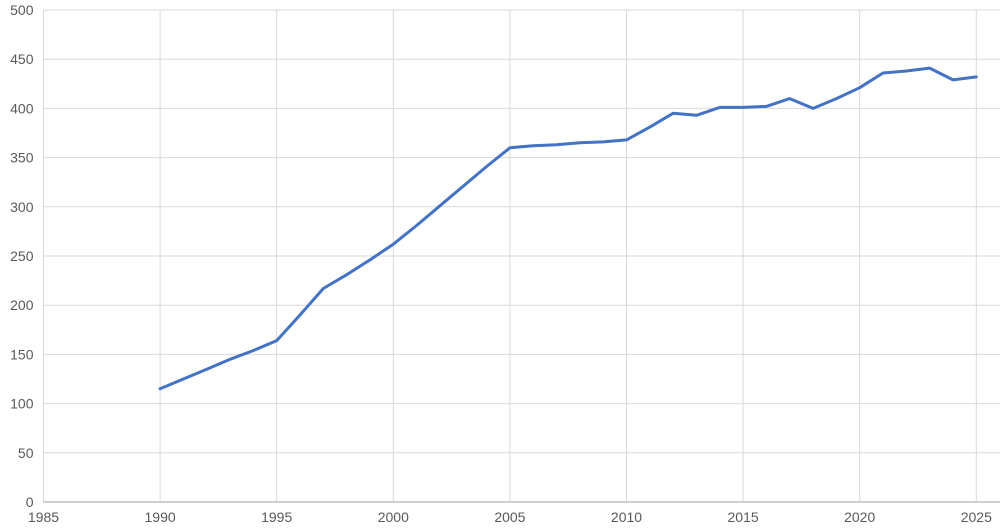  What do you see at coordinates (22, 354) in the screenshot?
I see `y-axis-tick-label: 150` at bounding box center [22, 354].